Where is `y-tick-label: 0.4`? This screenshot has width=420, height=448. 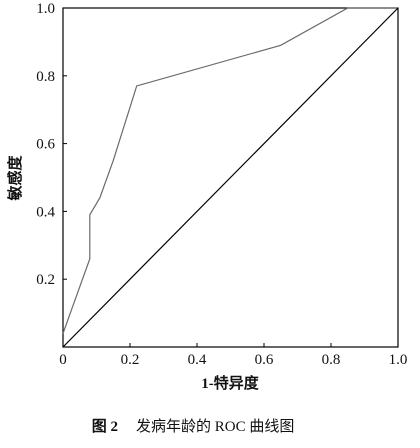
y-tick-label: 0.4 is located at coordinates (45, 212).